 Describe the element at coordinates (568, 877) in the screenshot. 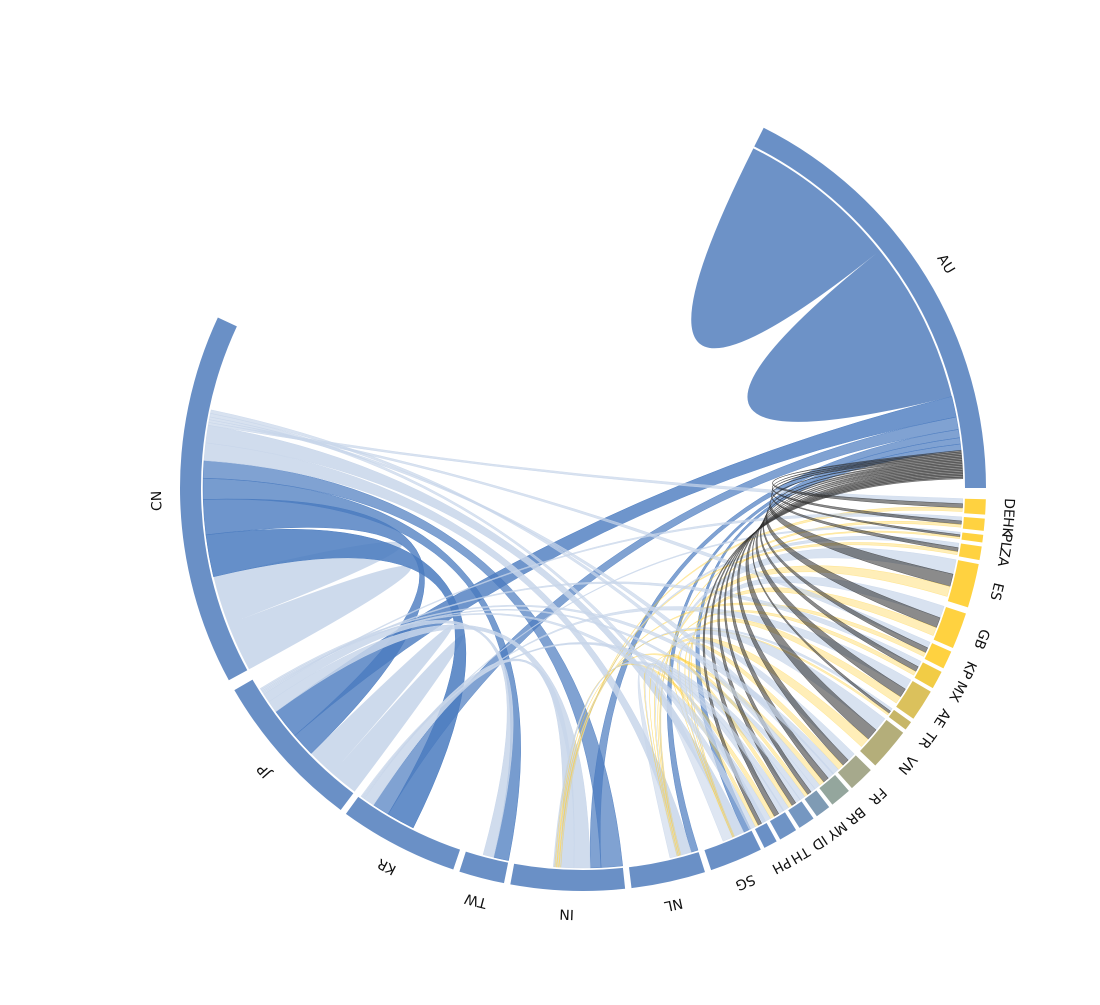

I see `arc-in` at that location.